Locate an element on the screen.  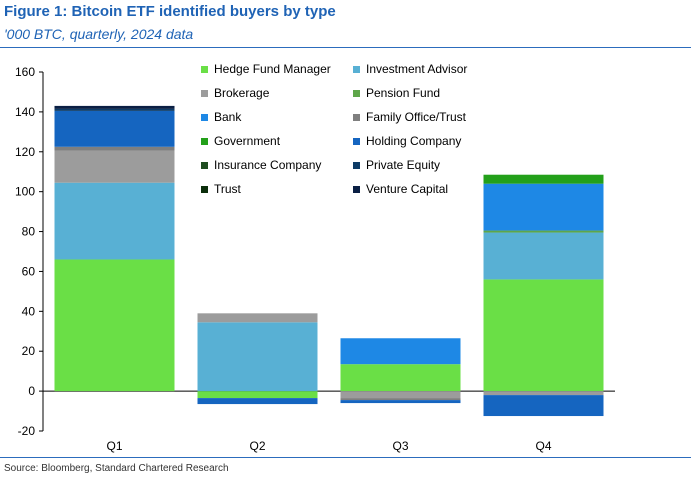
legend-item: Hedge Fund Manager is located at coordinates (277, 69).